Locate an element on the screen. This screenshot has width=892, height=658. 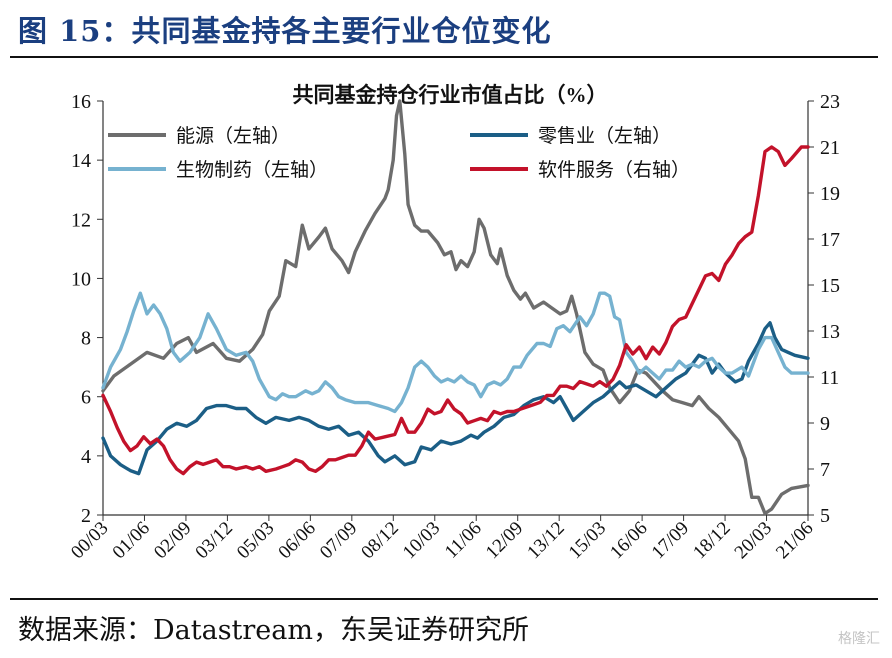
left-tick-label: 10 is located at coordinates (81, 279).